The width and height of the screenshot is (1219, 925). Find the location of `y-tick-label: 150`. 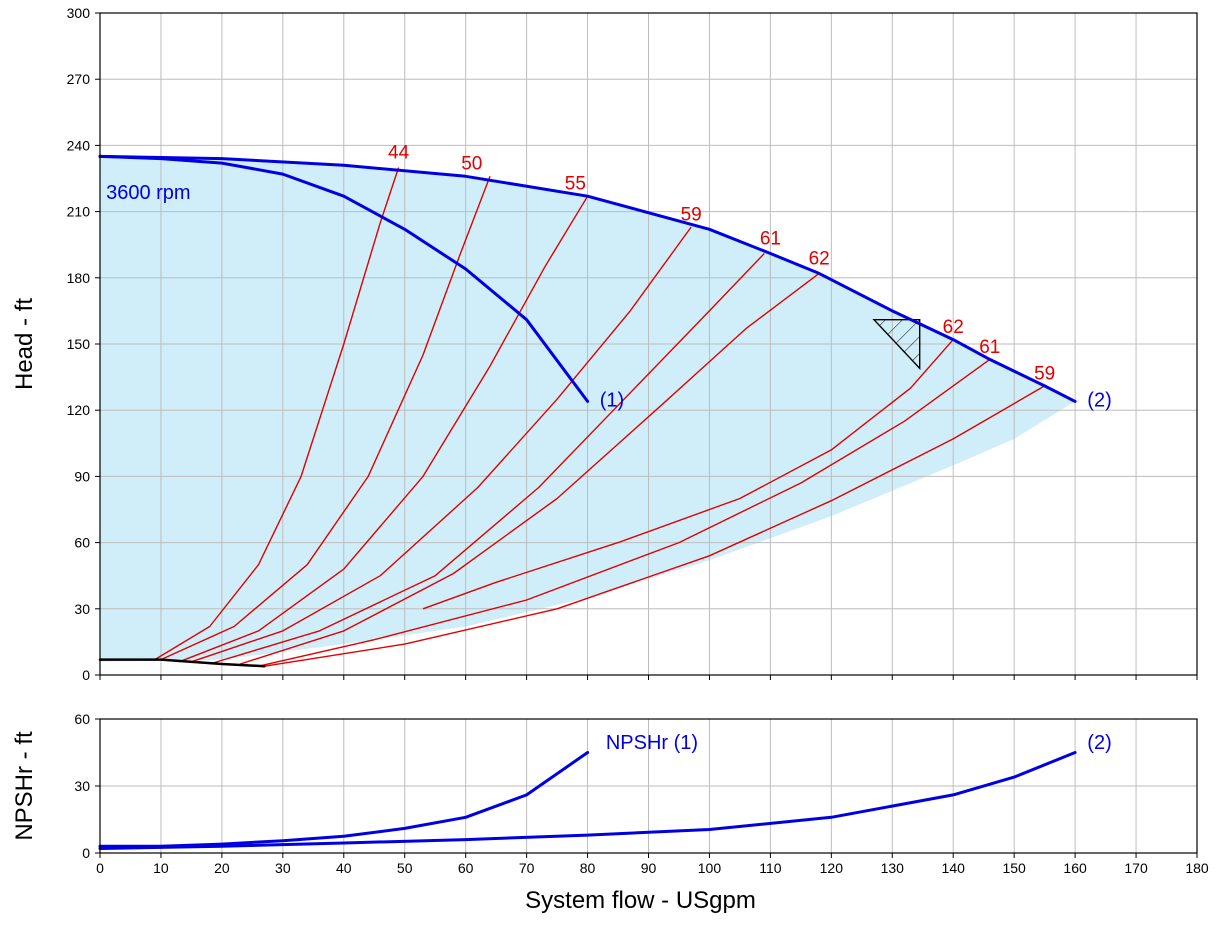

y-tick-label: 150 is located at coordinates (79, 344).